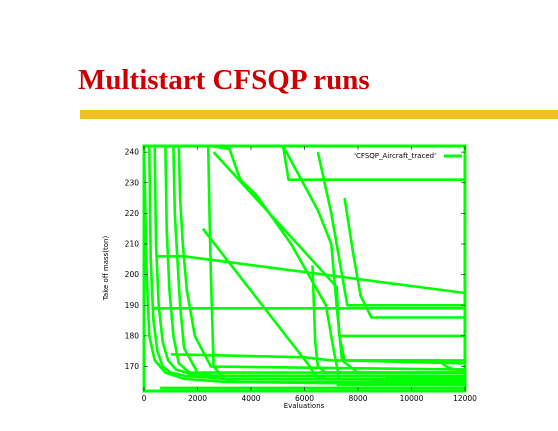 Image resolution: width=558 pixels, height=431 pixels. I want to click on y-tick-label: 240, so click(132, 152).